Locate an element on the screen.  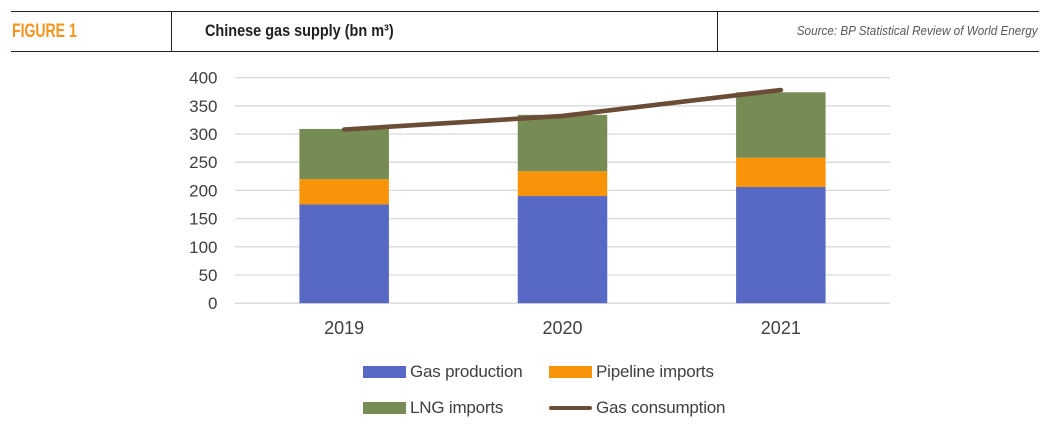
y-axis-label-50: 50 is located at coordinates (208, 275).